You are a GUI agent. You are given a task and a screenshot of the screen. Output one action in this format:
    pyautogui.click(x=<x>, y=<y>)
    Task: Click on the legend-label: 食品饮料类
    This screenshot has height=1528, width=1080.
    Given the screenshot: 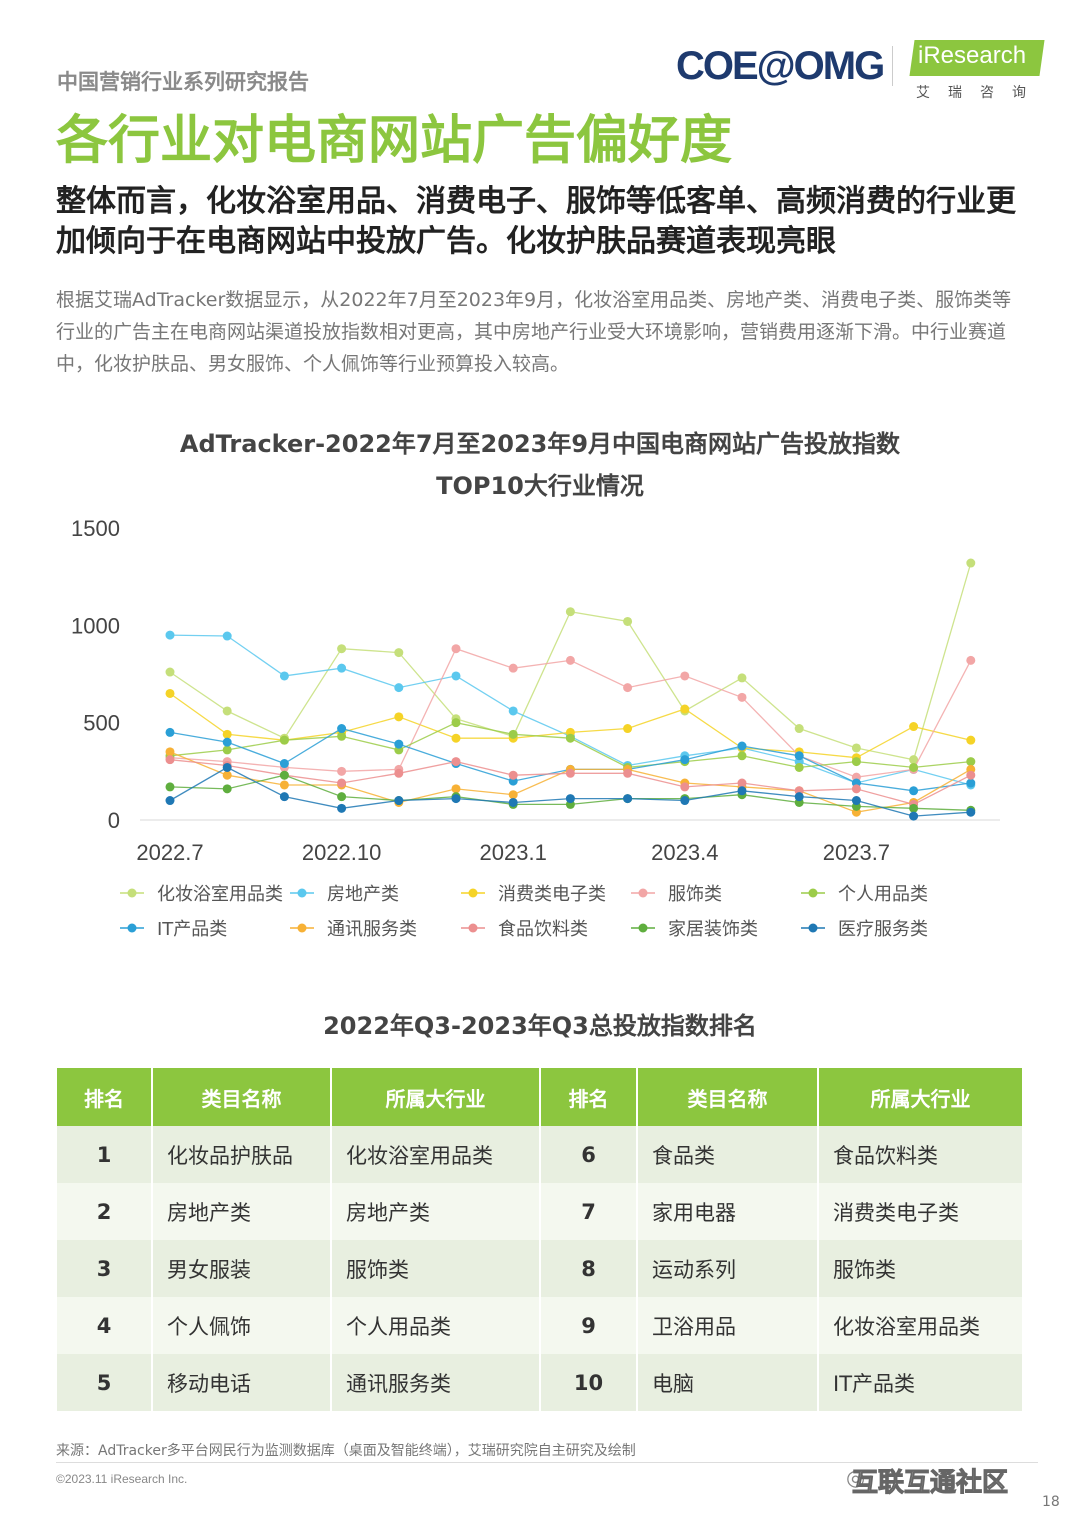 What is the action you would take?
    pyautogui.click(x=543, y=929)
    